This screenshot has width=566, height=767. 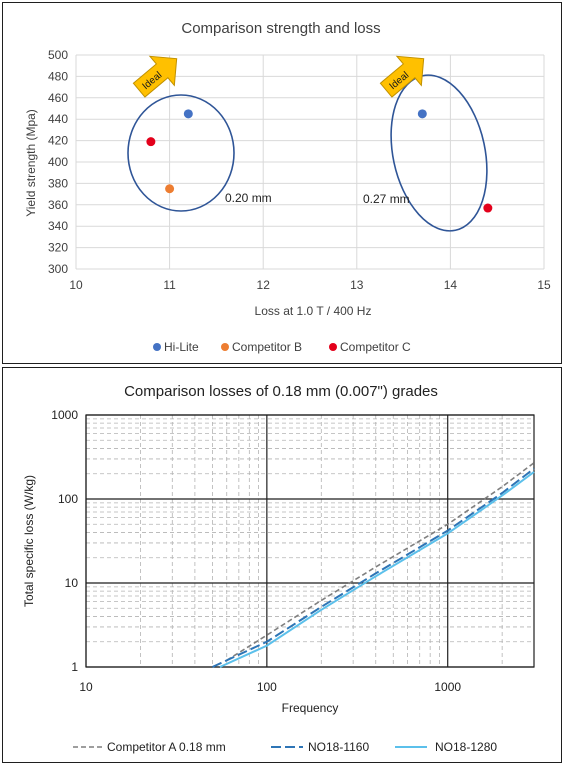 I want to click on x-axis-label: Loss at 1.0 T / 400 Hz, so click(x=313, y=311).